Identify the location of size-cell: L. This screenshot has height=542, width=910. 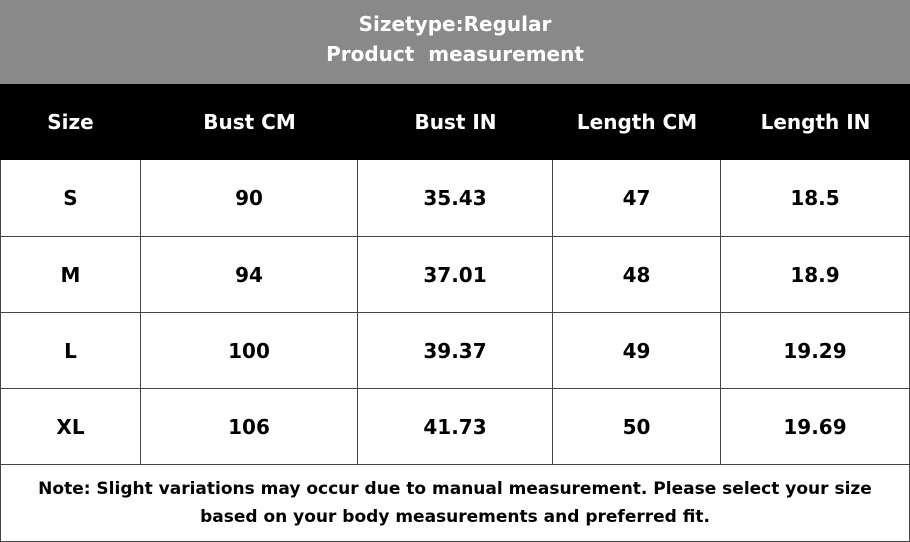
(70, 351).